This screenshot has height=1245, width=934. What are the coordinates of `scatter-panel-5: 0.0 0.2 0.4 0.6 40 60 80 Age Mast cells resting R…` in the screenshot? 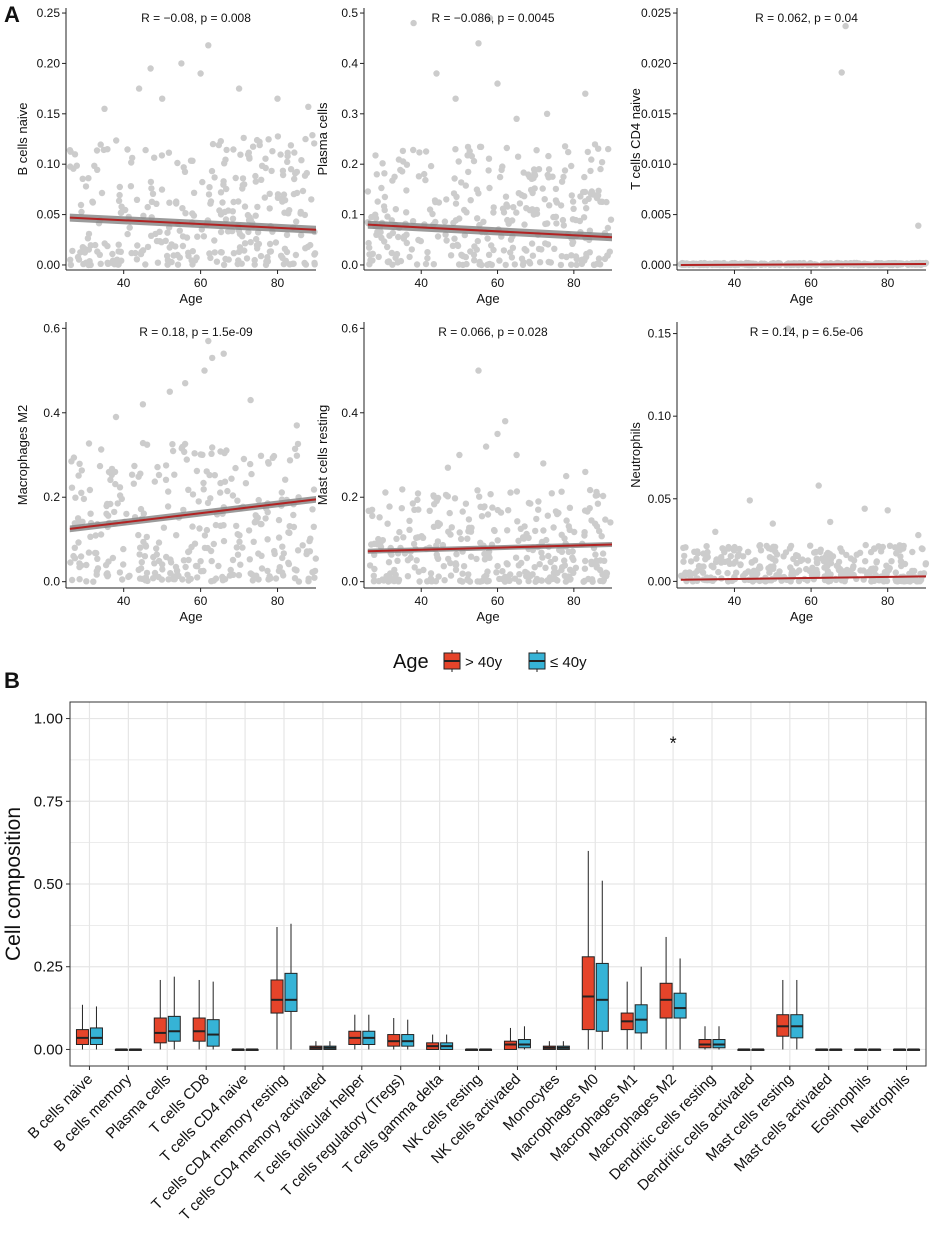 It's located at (464, 472).